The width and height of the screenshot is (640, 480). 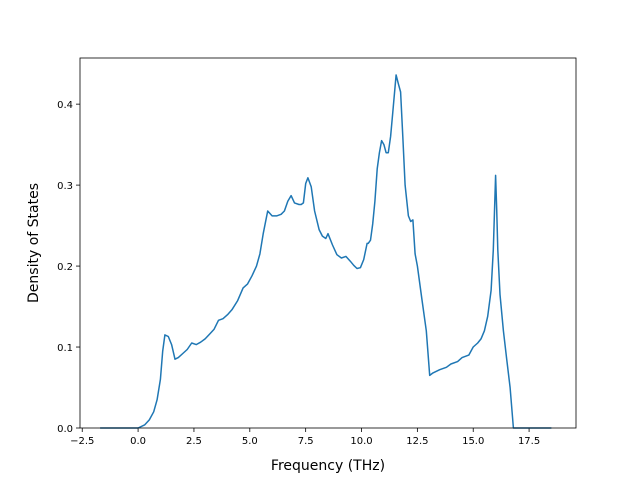 I want to click on y-axis-ticks: 0.0 0.1 0.2 0.3 0.4, so click(x=68, y=267).